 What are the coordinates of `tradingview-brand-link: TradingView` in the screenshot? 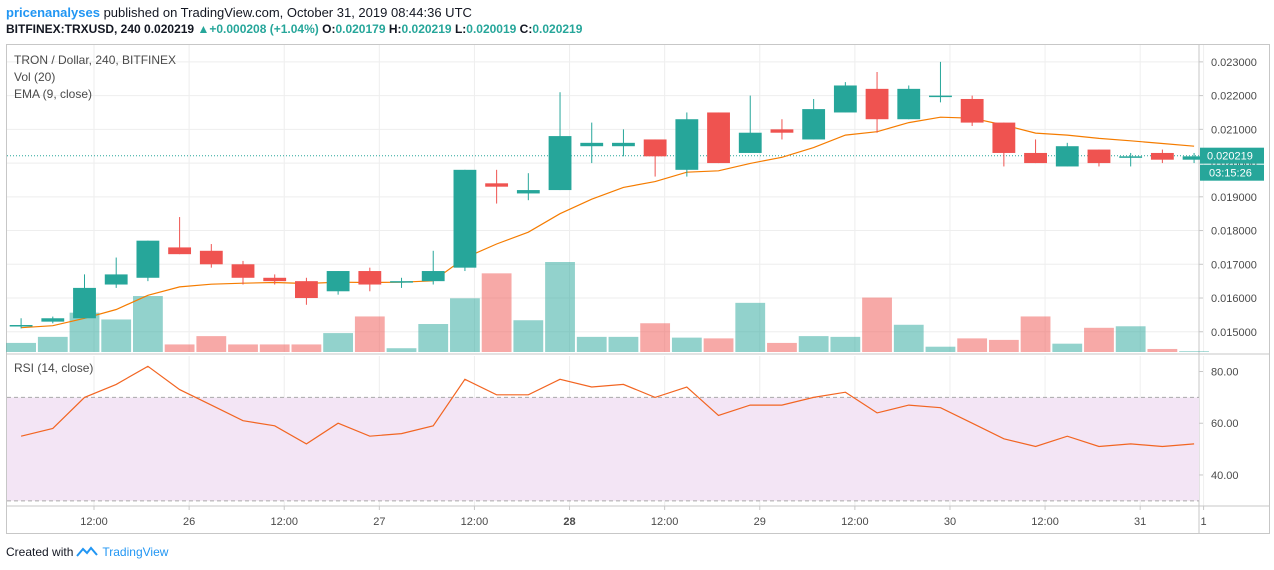 It's located at (135, 552).